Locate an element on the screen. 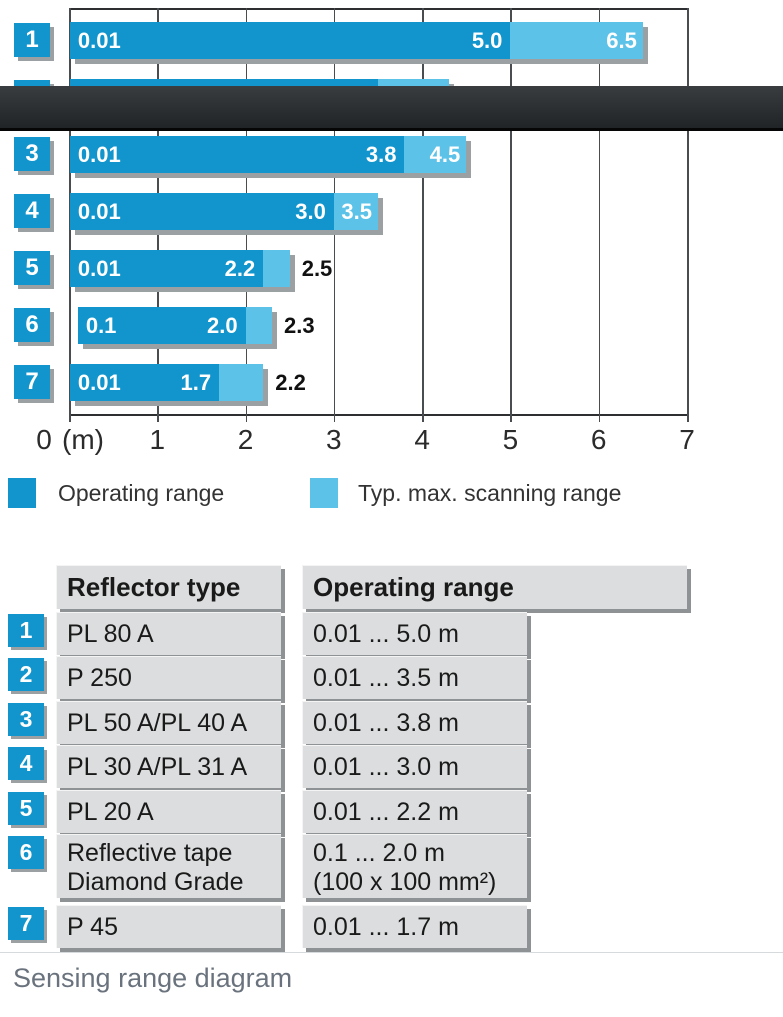 This screenshot has height=1017, width=783. axis-tick-label-6: 6 is located at coordinates (598, 439).